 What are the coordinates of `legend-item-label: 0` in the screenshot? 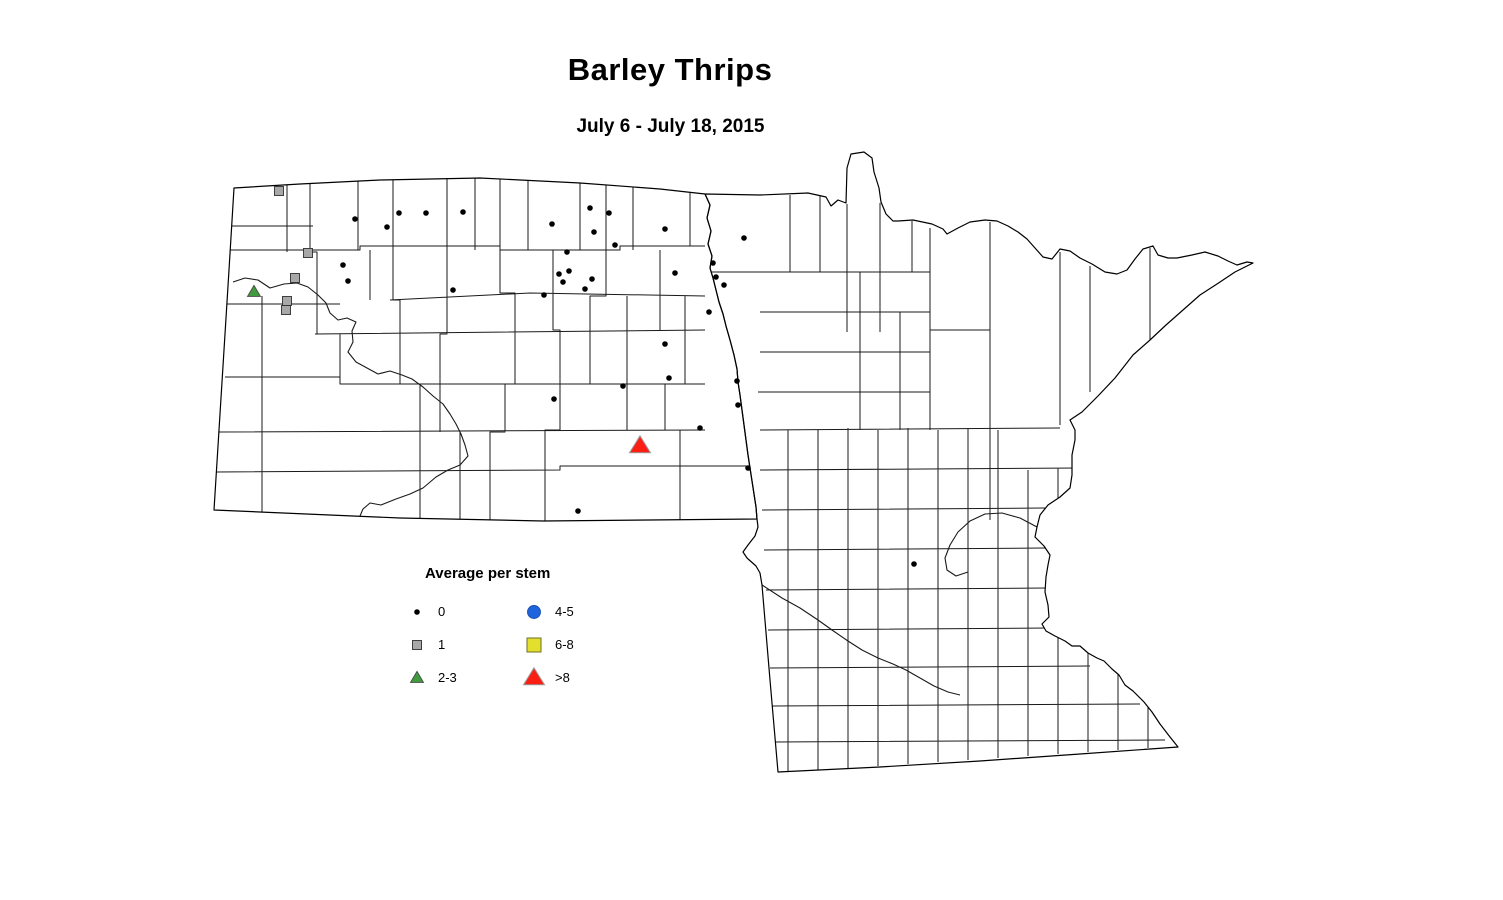 It's located at (442, 611).